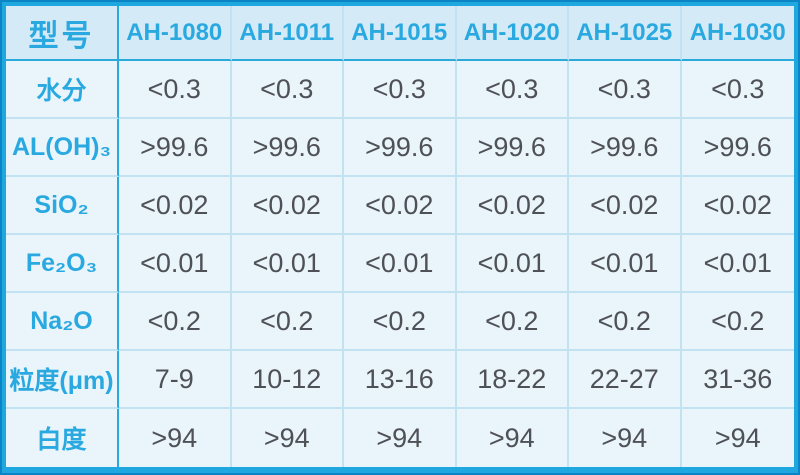 The width and height of the screenshot is (800, 475). What do you see at coordinates (512, 33) in the screenshot?
I see `model-header-cell: AH-1020` at bounding box center [512, 33].